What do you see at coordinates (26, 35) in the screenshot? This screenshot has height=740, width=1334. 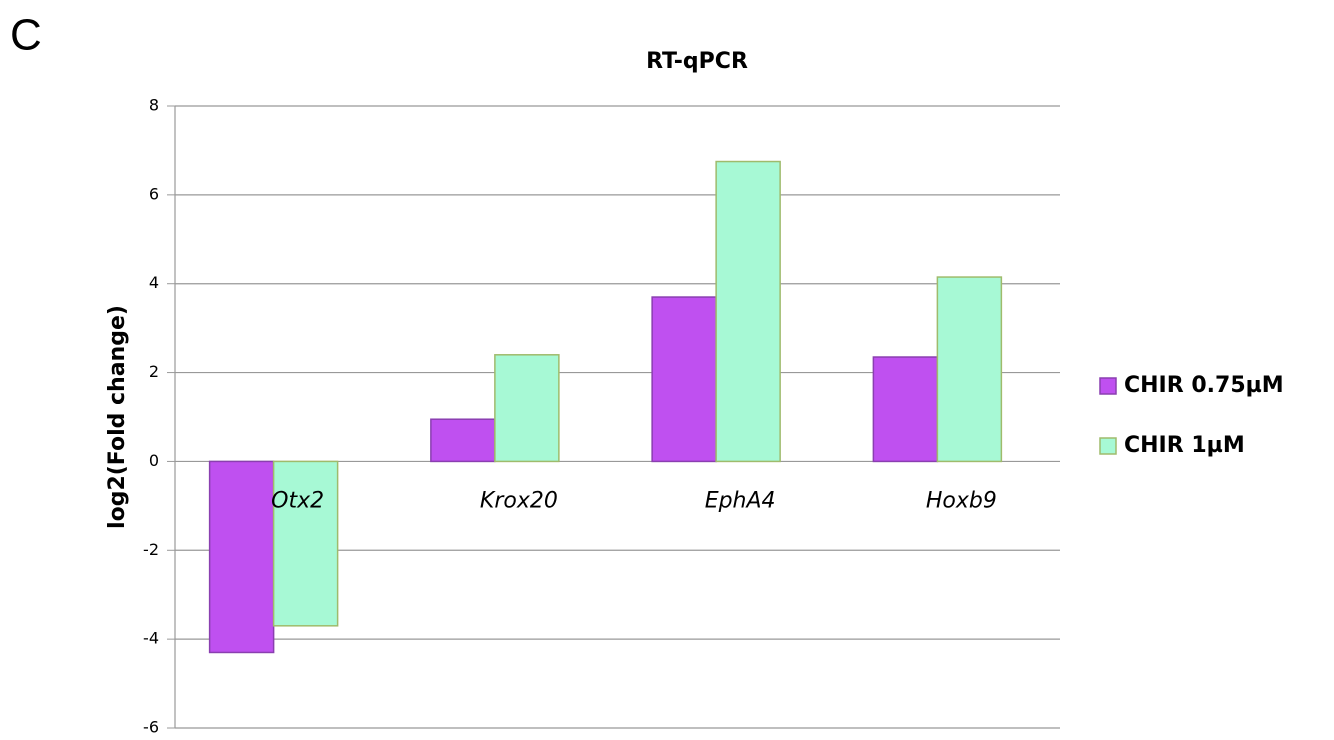 I see `panel-label: C` at bounding box center [26, 35].